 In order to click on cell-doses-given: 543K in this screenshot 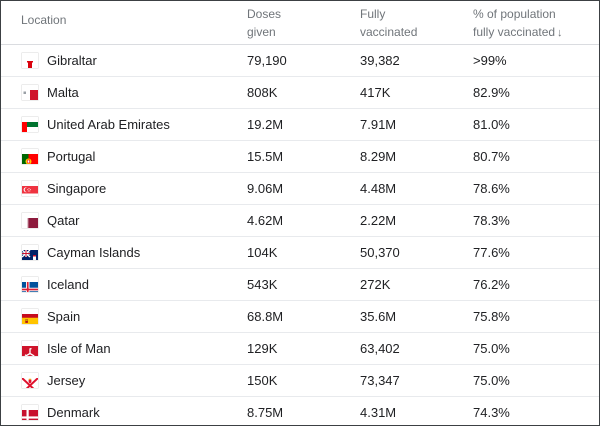, I will do `click(262, 284)`.